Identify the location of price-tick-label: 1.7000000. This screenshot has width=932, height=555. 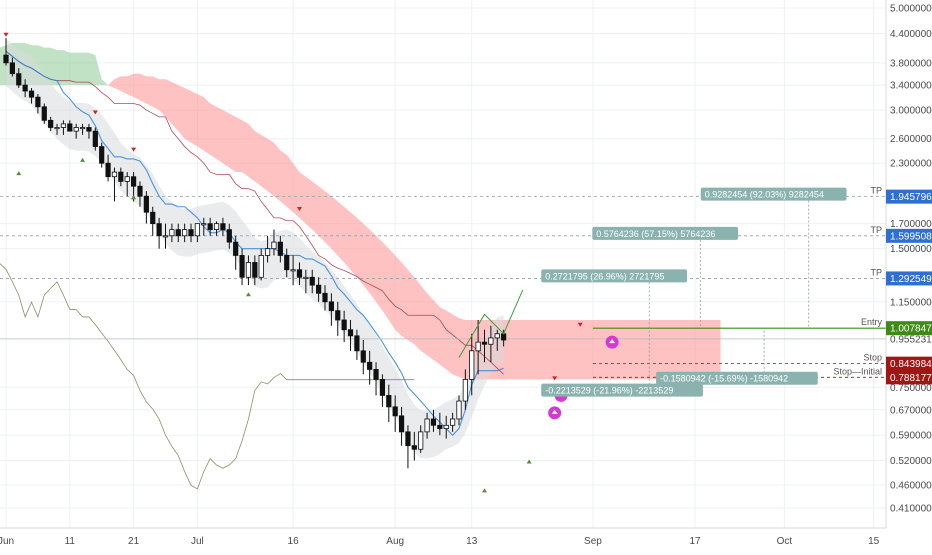
(911, 224).